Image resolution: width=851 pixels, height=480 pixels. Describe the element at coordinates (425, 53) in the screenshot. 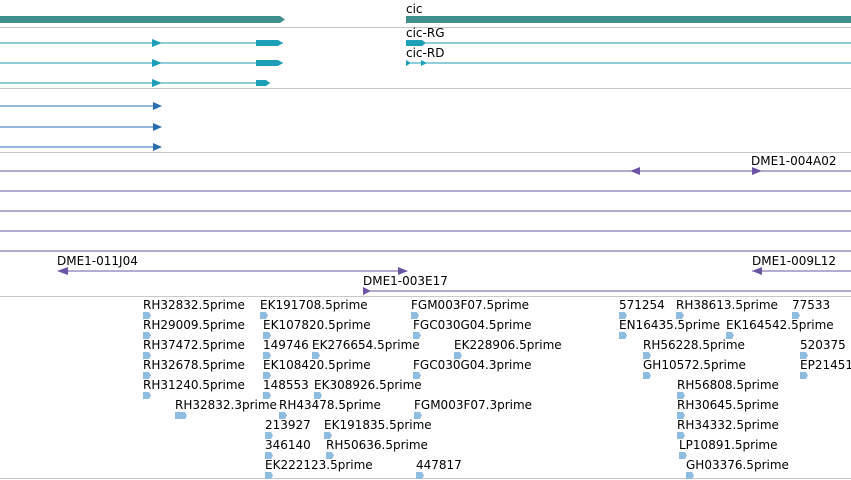

I see `transcript-label-cic-rd: cic-RD` at that location.